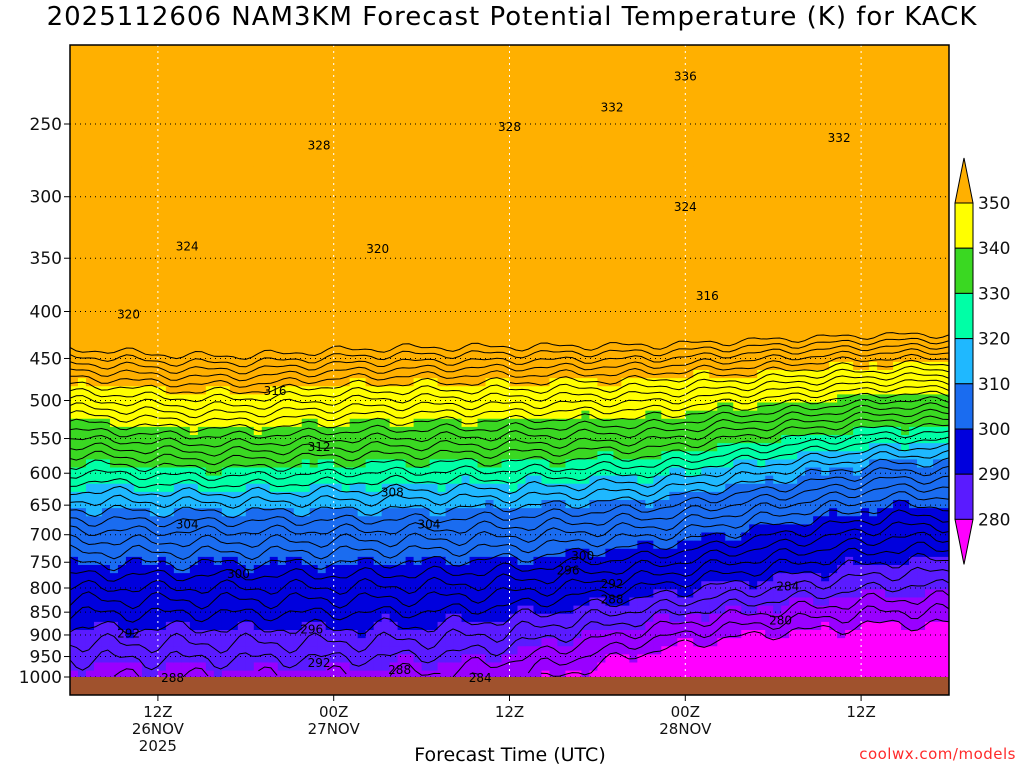 This screenshot has width=1024, height=768. I want to click on colorbar-label: 290, so click(994, 475).